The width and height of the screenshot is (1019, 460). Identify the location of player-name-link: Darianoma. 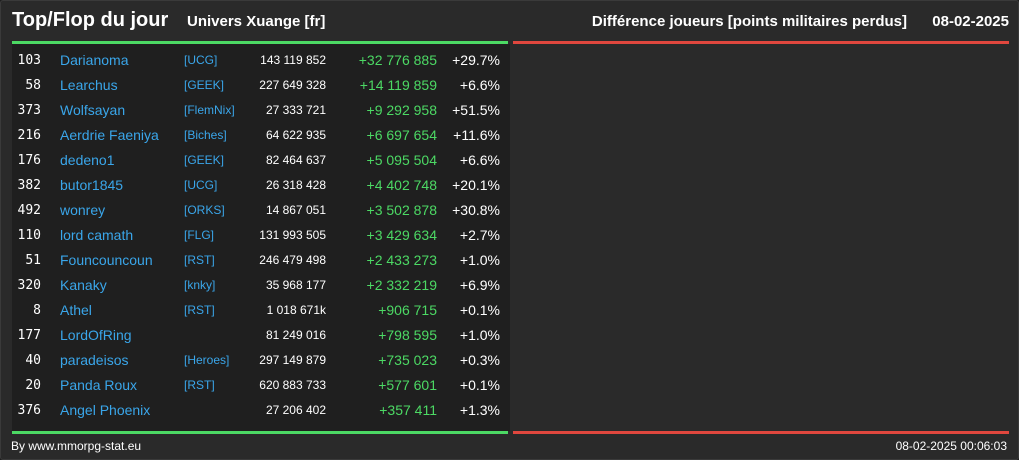
(94, 60).